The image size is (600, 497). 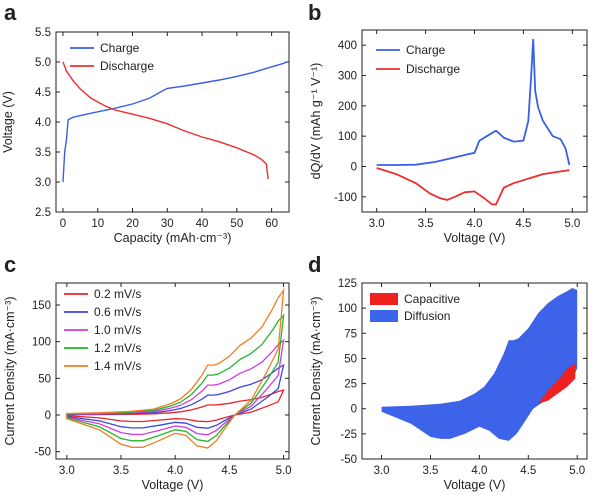 I want to click on legend-label: 1.2 mV/s, so click(x=117, y=348).